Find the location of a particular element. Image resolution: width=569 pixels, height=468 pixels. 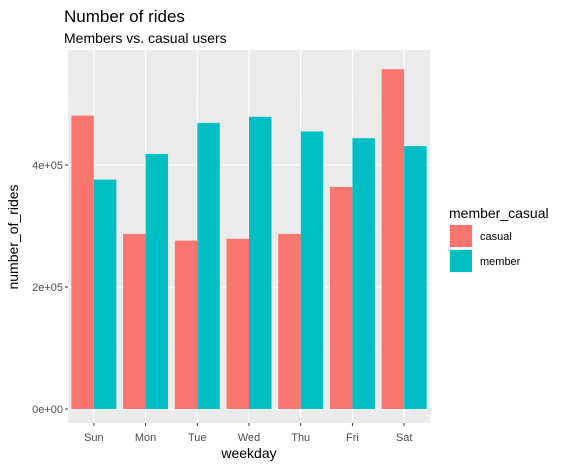

bar-member-wed is located at coordinates (260, 262).